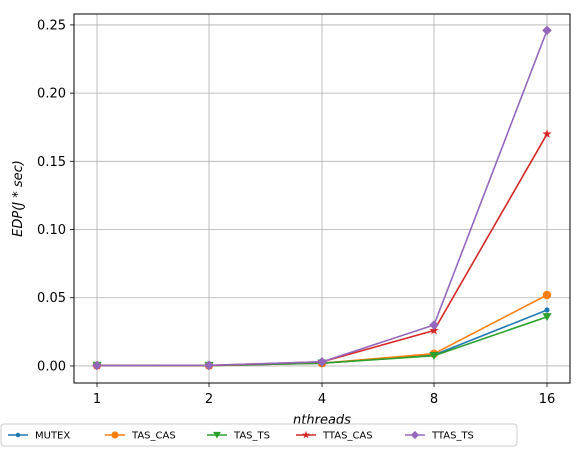 The width and height of the screenshot is (583, 455). I want to click on legend-item: TAS_CAS, so click(140, 436).